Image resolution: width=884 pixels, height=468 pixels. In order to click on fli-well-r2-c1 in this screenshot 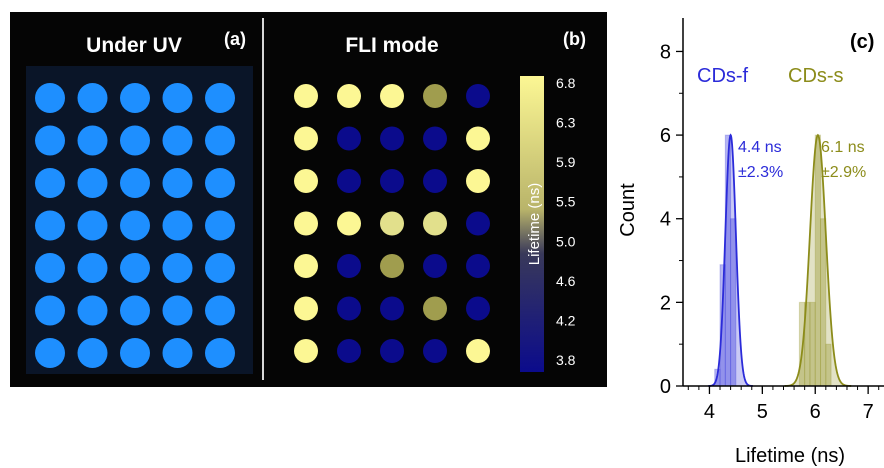, I will do `click(306, 138)`.